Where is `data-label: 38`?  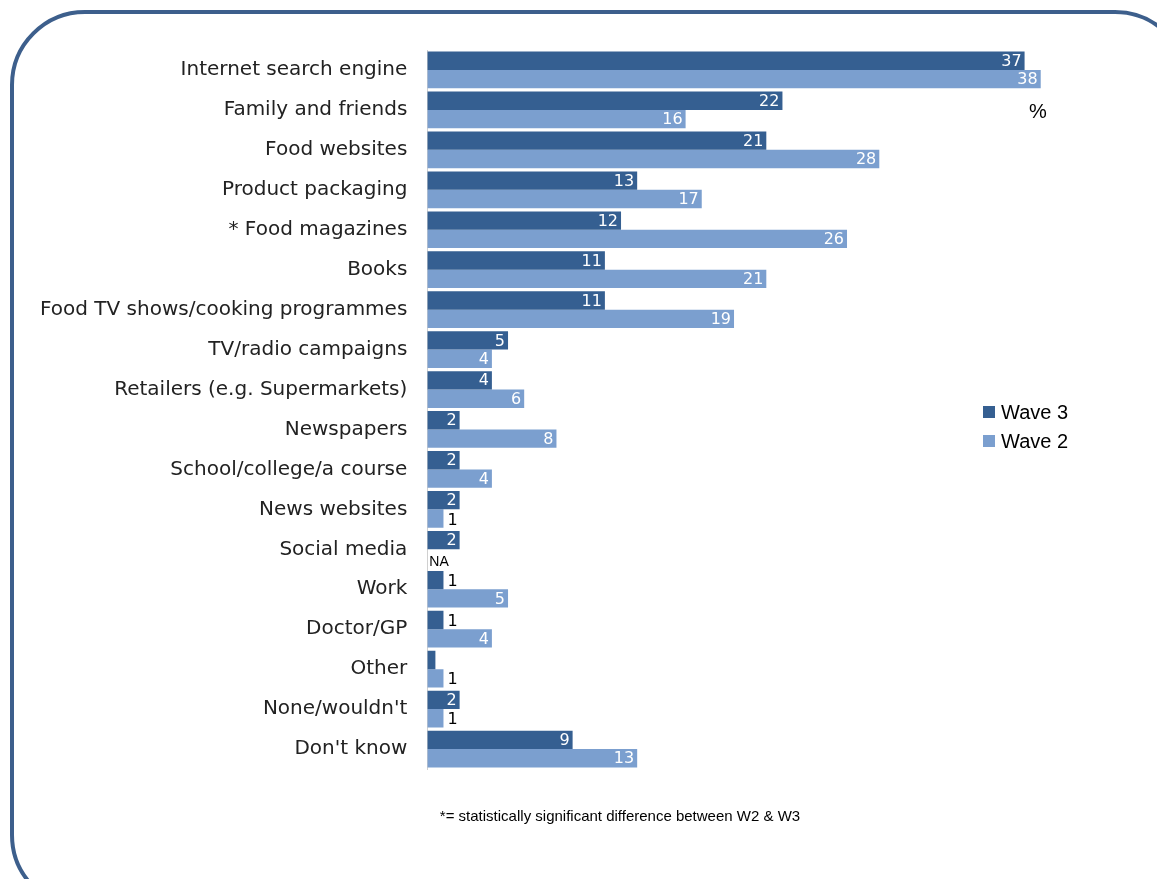 data-label: 38 is located at coordinates (1027, 79).